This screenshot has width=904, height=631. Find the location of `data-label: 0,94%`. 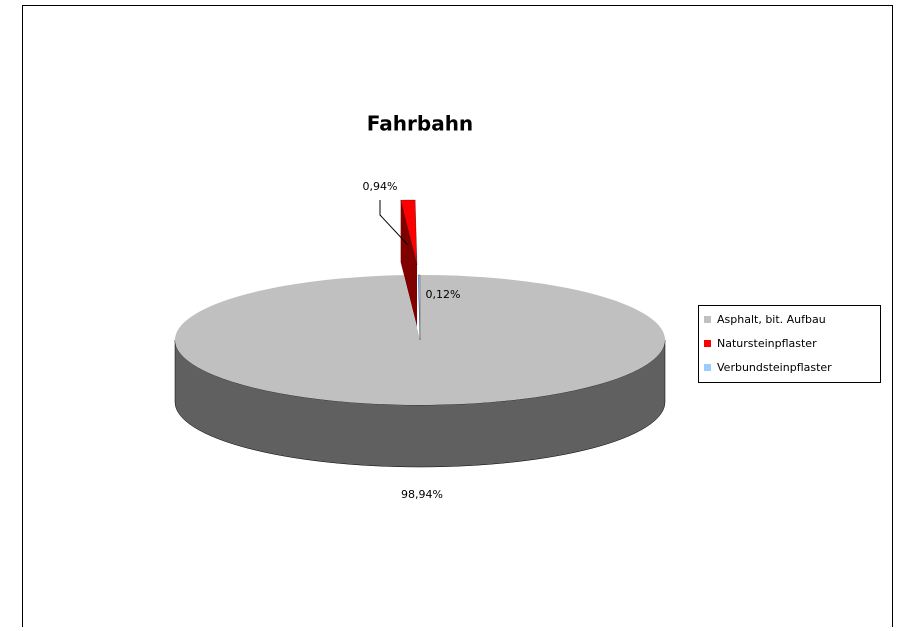

data-label: 0,94% is located at coordinates (380, 186).